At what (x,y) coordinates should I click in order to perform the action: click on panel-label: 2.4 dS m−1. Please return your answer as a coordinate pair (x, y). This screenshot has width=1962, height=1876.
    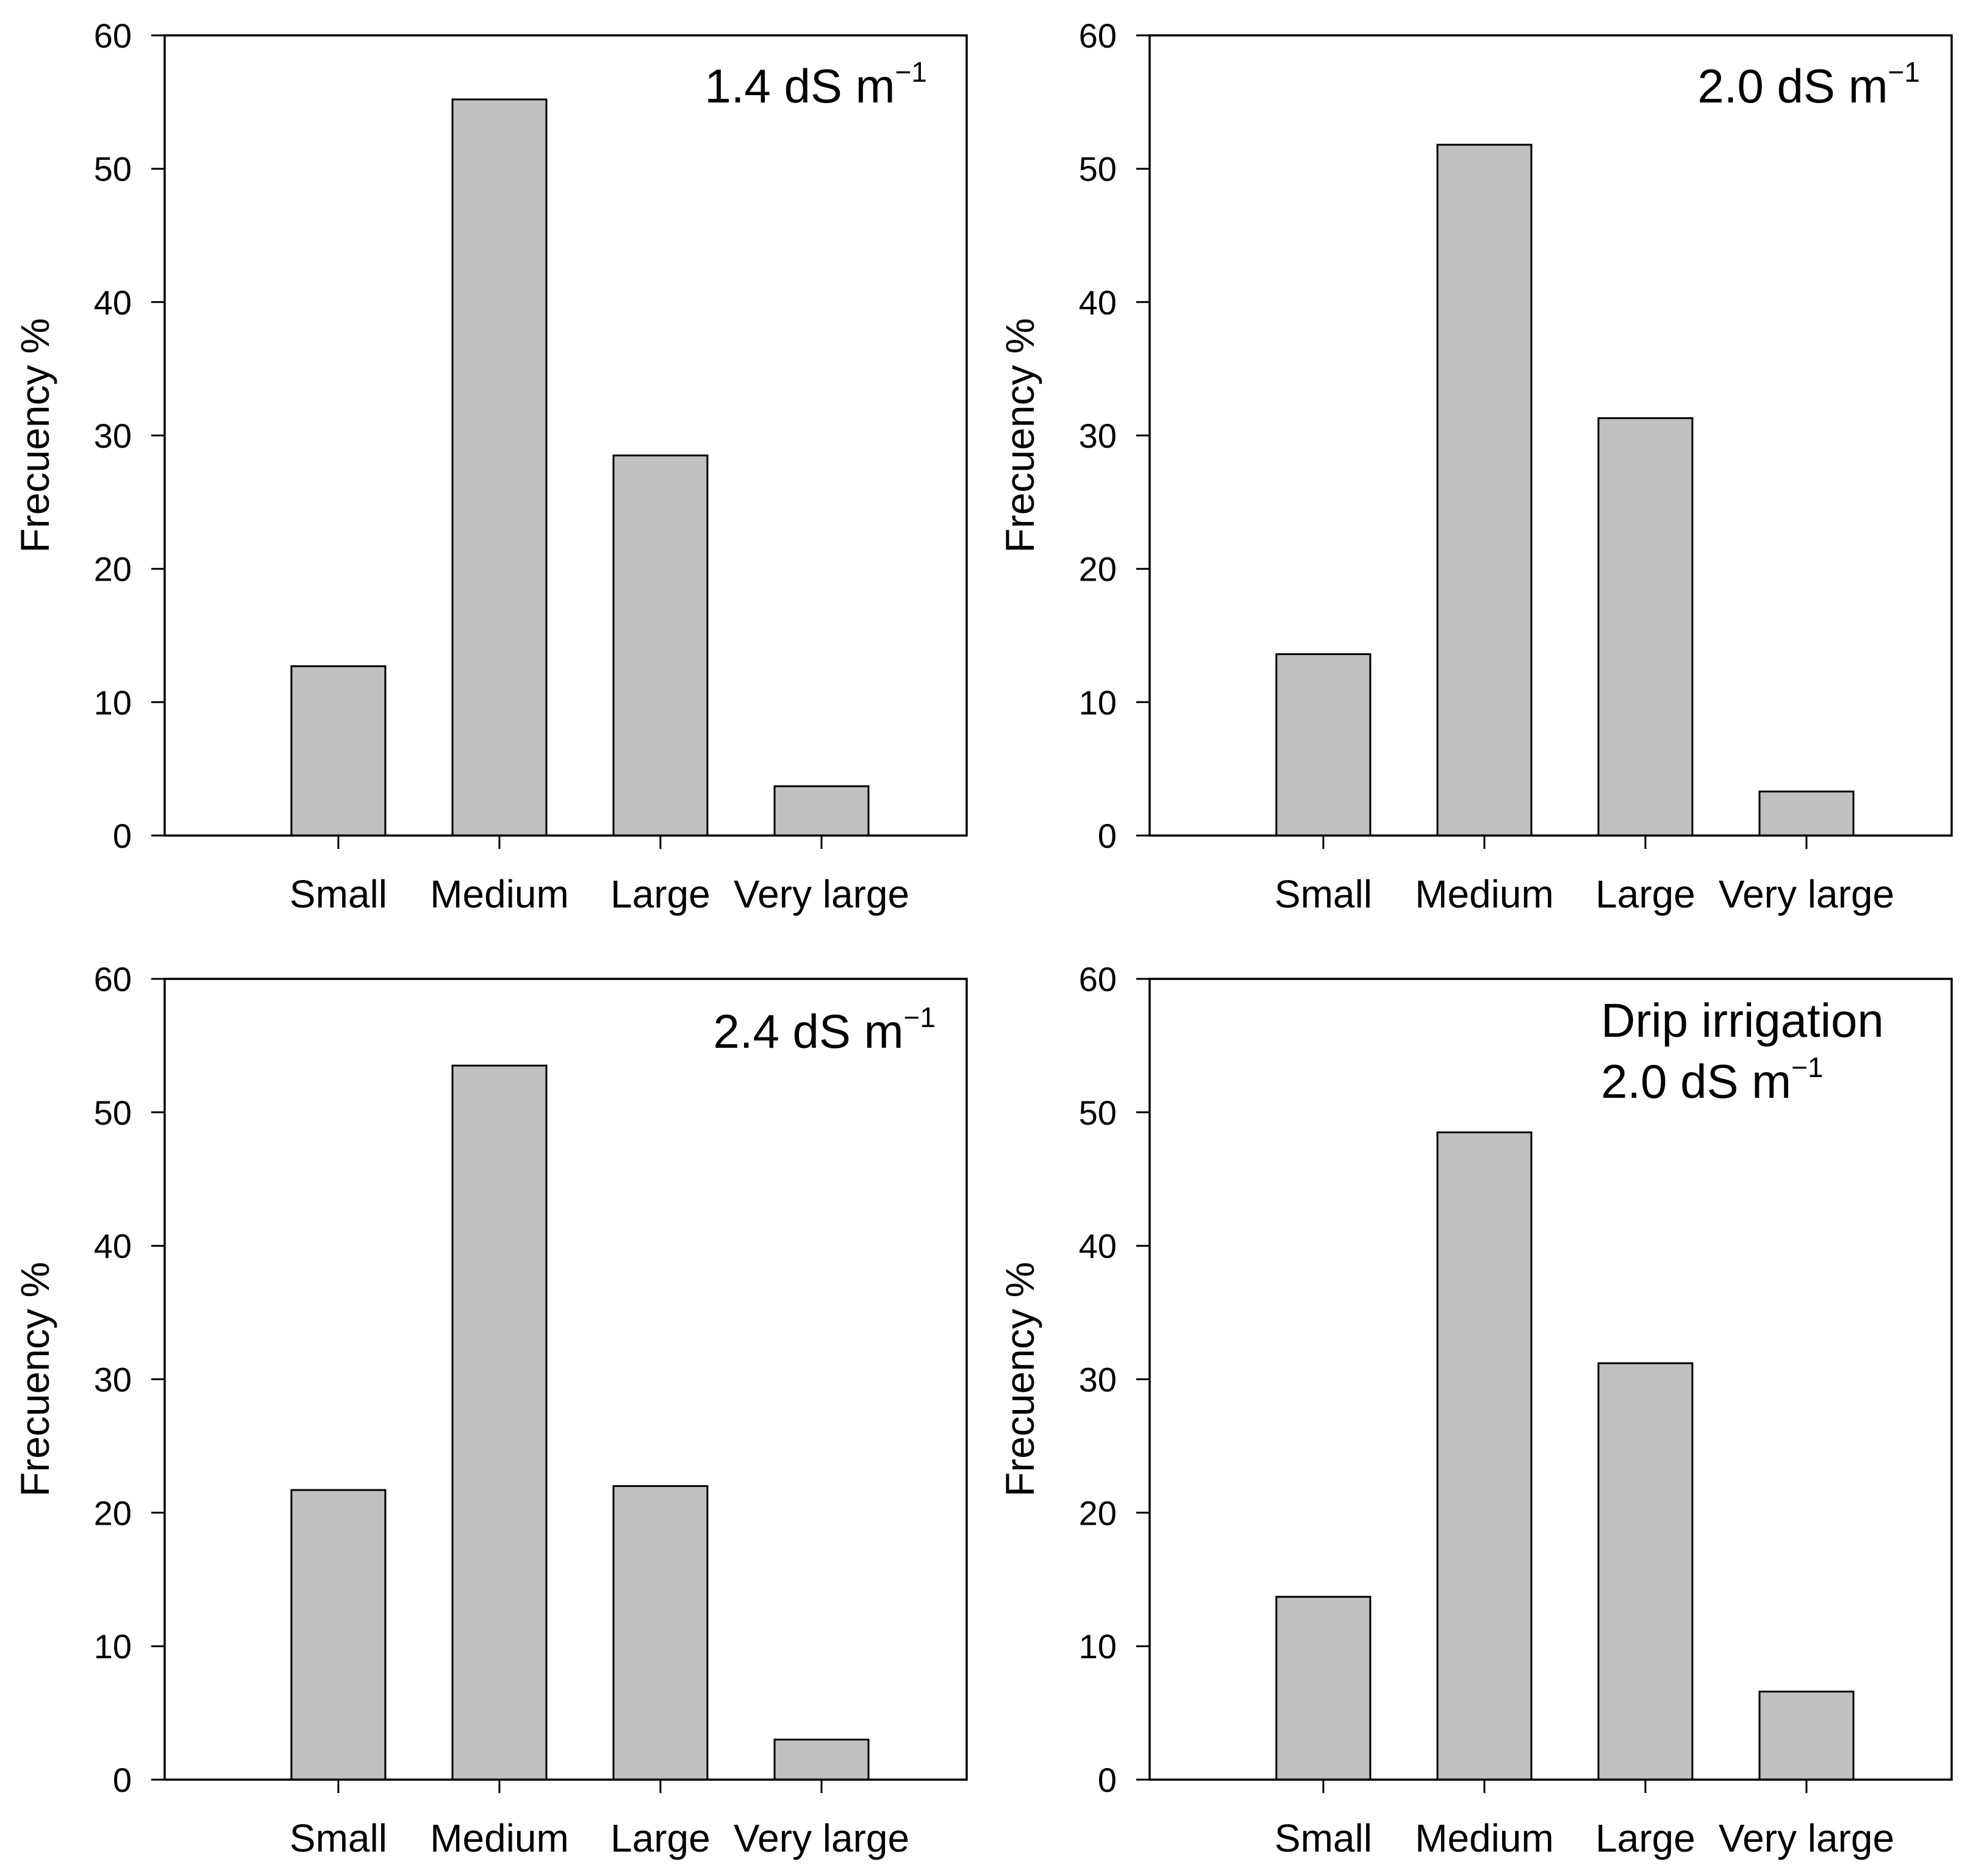
    Looking at the image, I should click on (824, 1029).